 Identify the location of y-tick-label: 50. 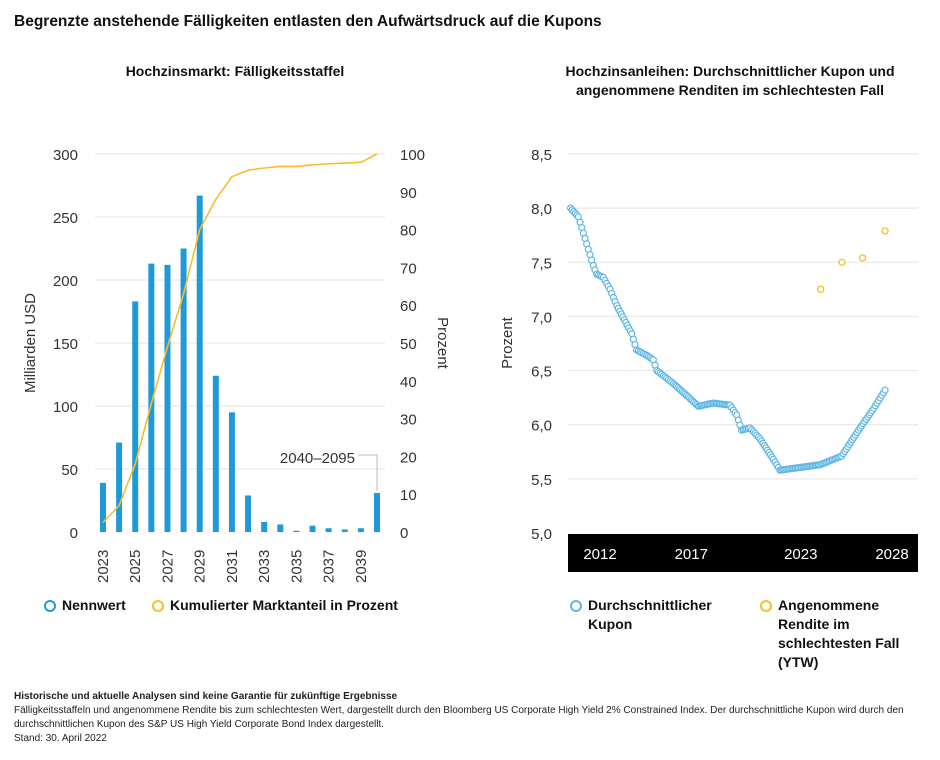
(69, 470).